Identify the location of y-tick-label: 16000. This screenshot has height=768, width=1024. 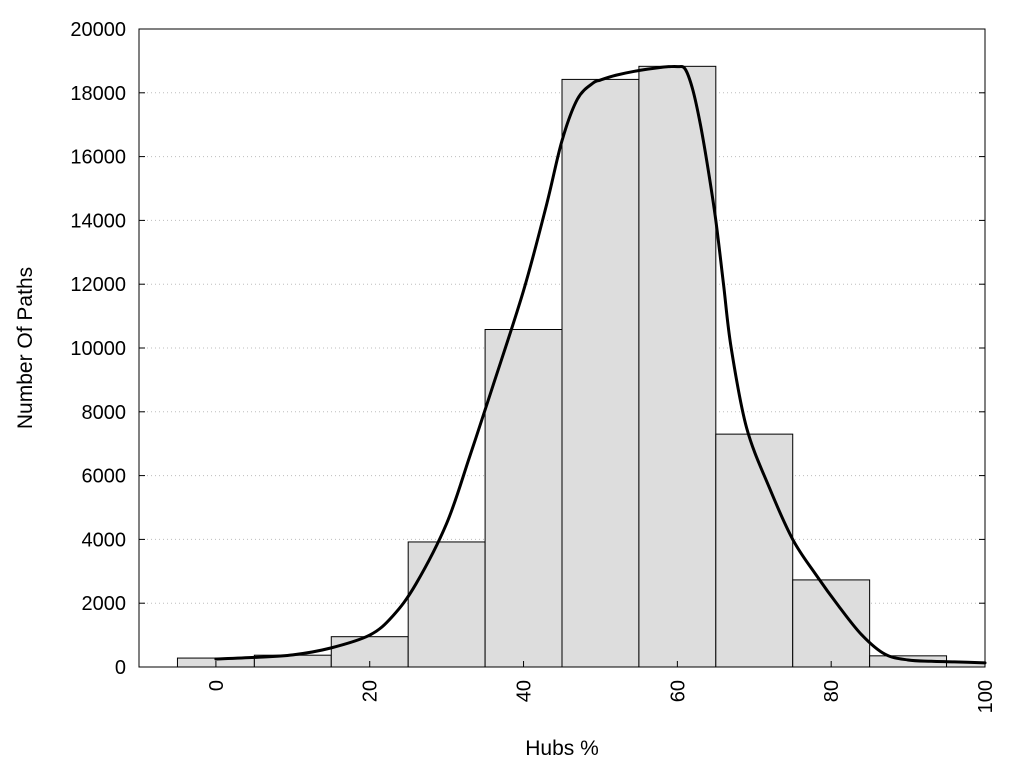
(98, 158).